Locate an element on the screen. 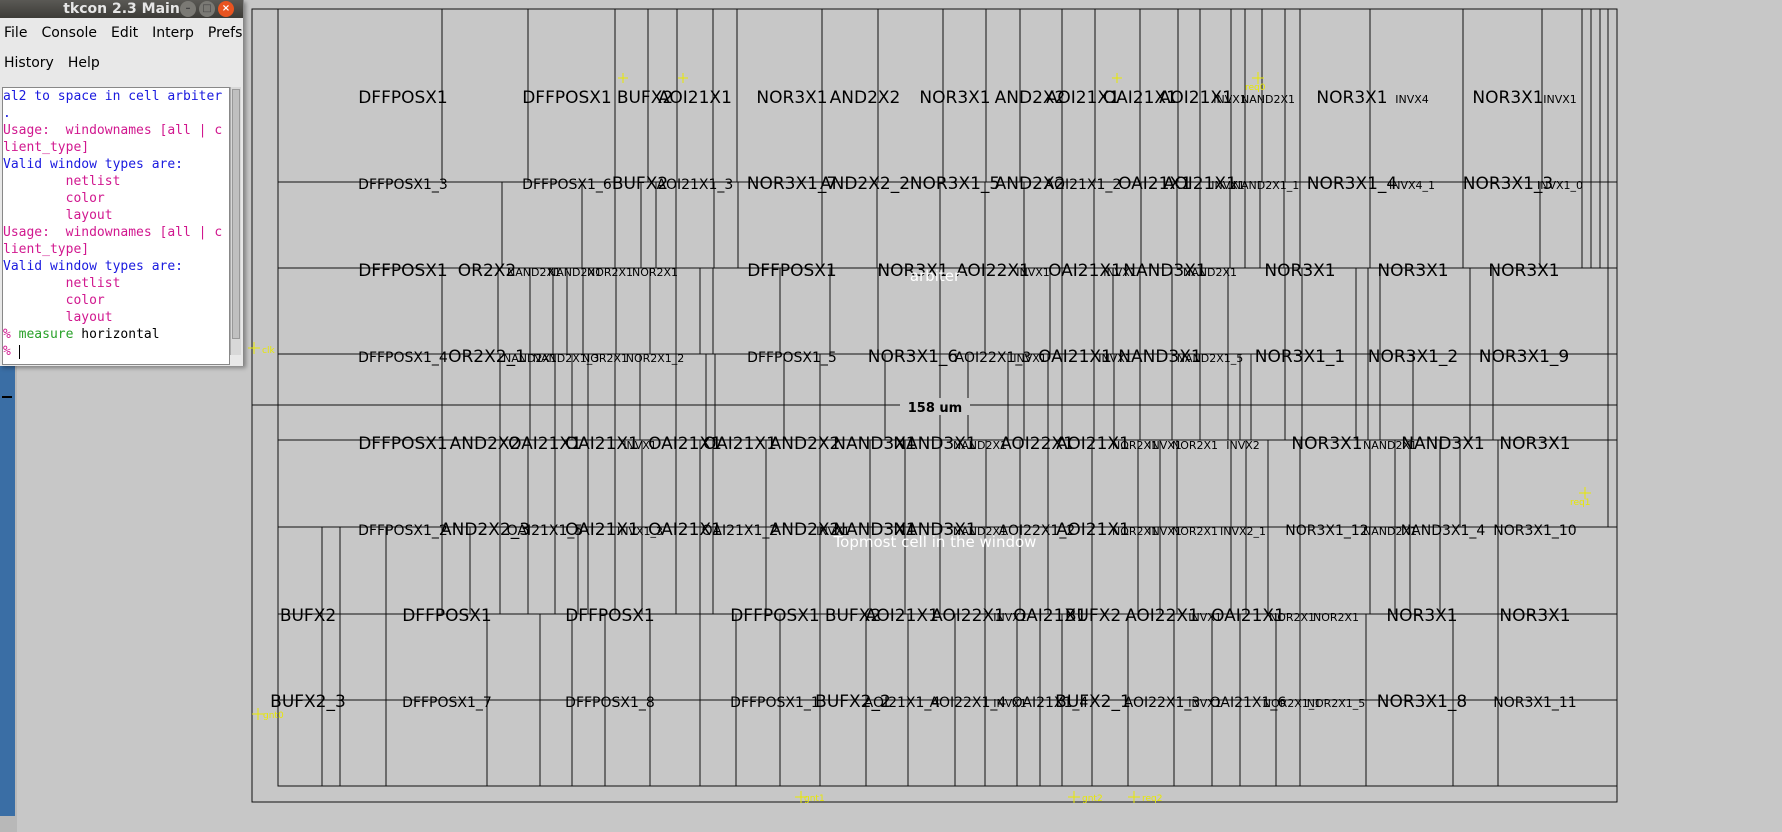 The width and height of the screenshot is (1782, 832). maximize-icon: □ is located at coordinates (207, 9).